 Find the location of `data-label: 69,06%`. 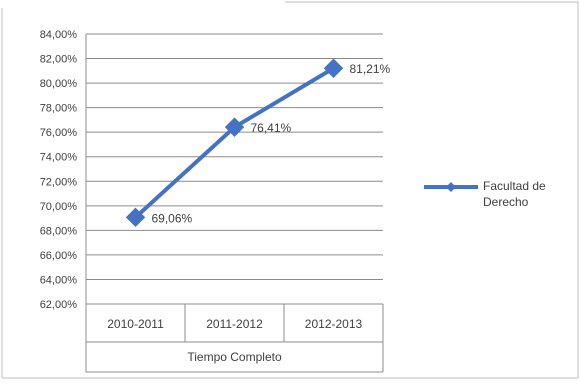

data-label: 69,06% is located at coordinates (172, 218).